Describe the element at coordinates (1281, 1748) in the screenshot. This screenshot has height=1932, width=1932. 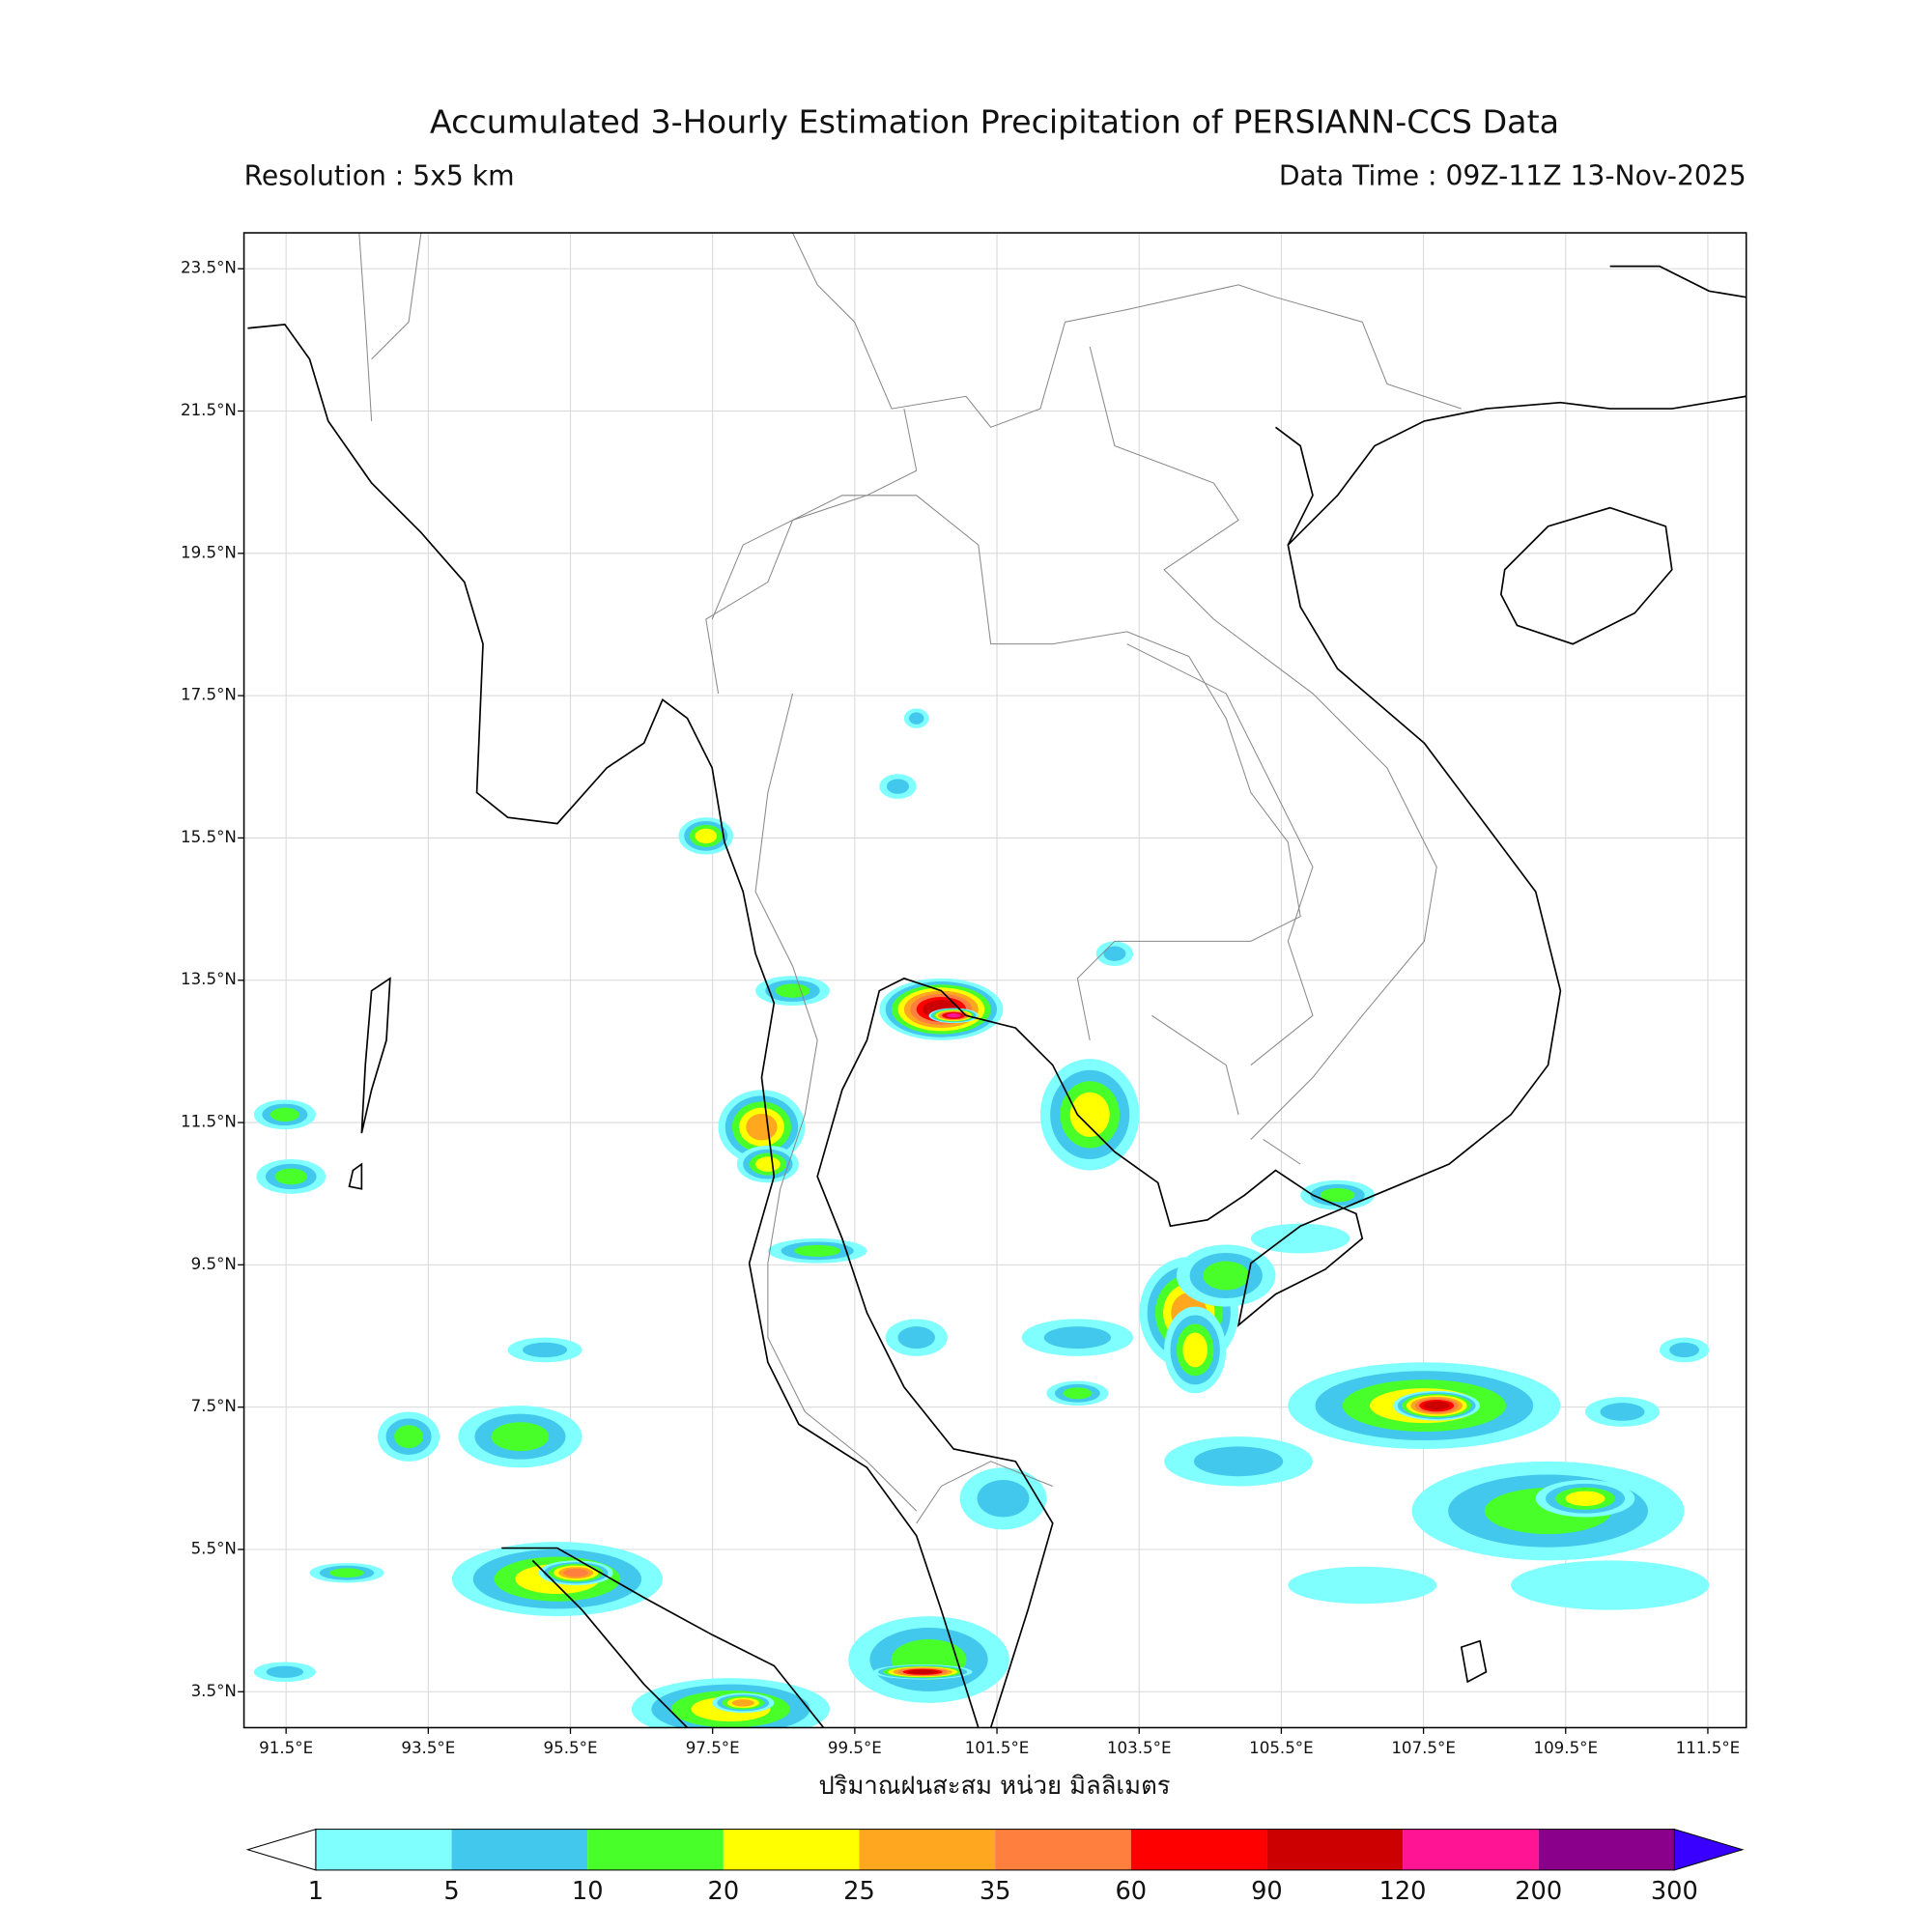
I see `lon-tick-label: 105.5°E` at that location.